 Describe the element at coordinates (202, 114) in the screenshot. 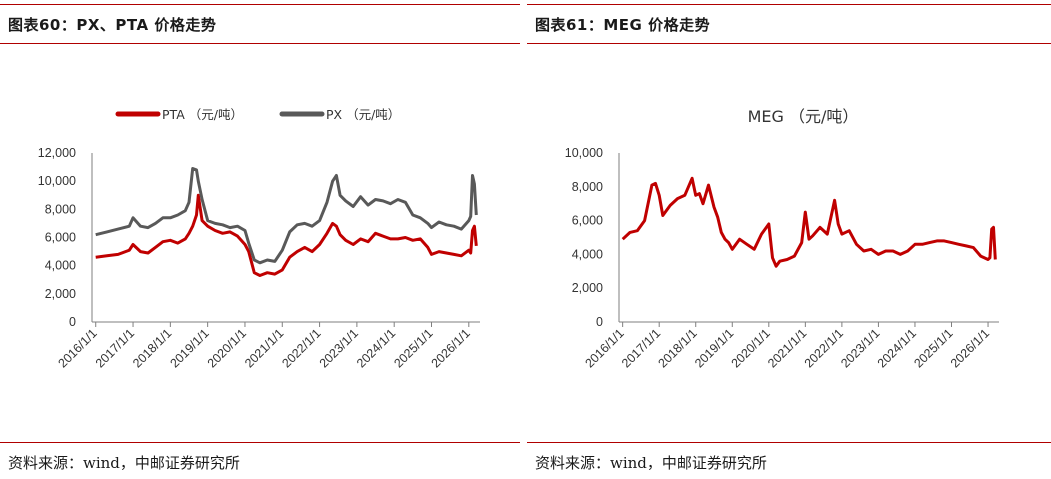

I see `legend-label-0: PTA （元/吨）` at that location.